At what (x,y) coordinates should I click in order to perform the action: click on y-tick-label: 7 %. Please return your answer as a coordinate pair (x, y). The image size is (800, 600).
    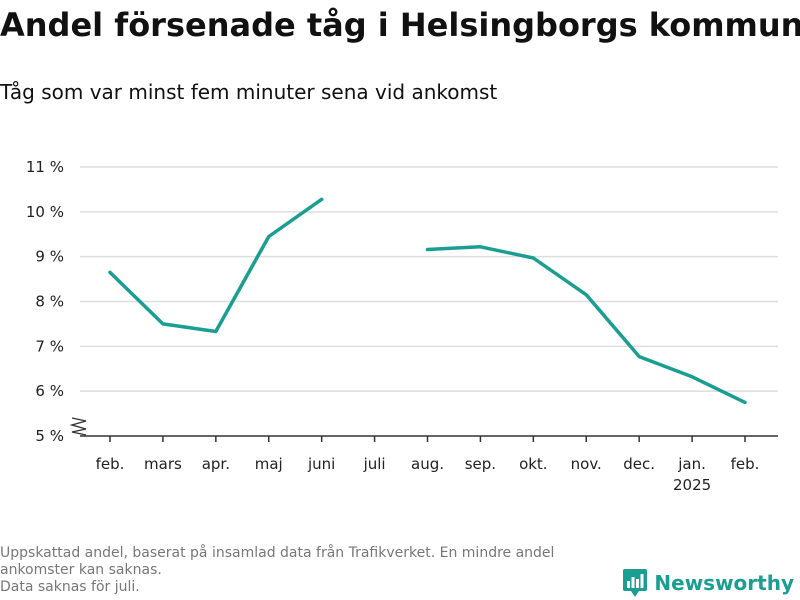
    Looking at the image, I should click on (49, 346).